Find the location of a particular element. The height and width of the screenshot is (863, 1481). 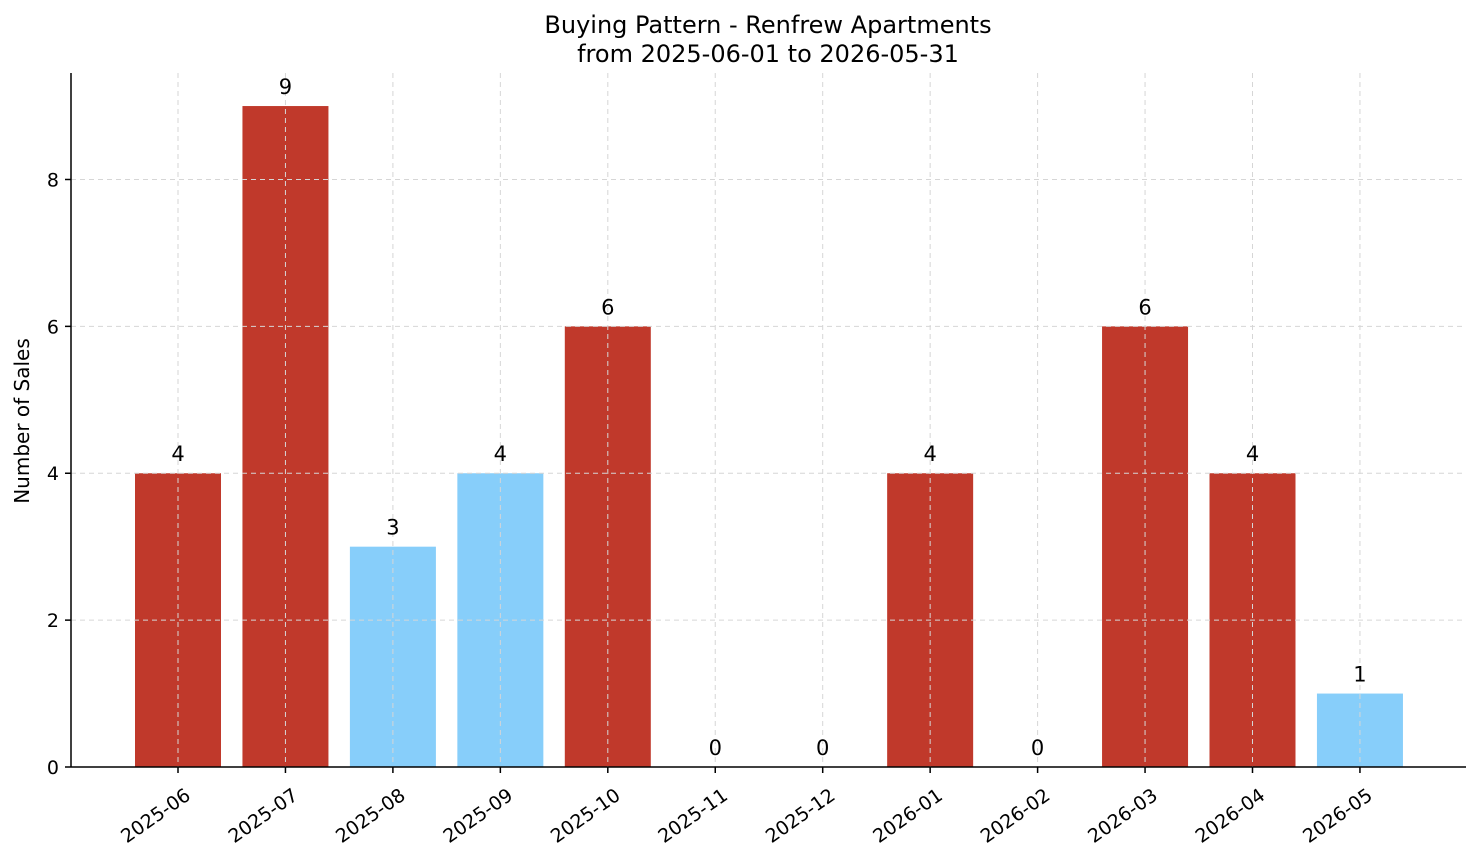

x-tick-label: 2026-01 is located at coordinates (908, 816).